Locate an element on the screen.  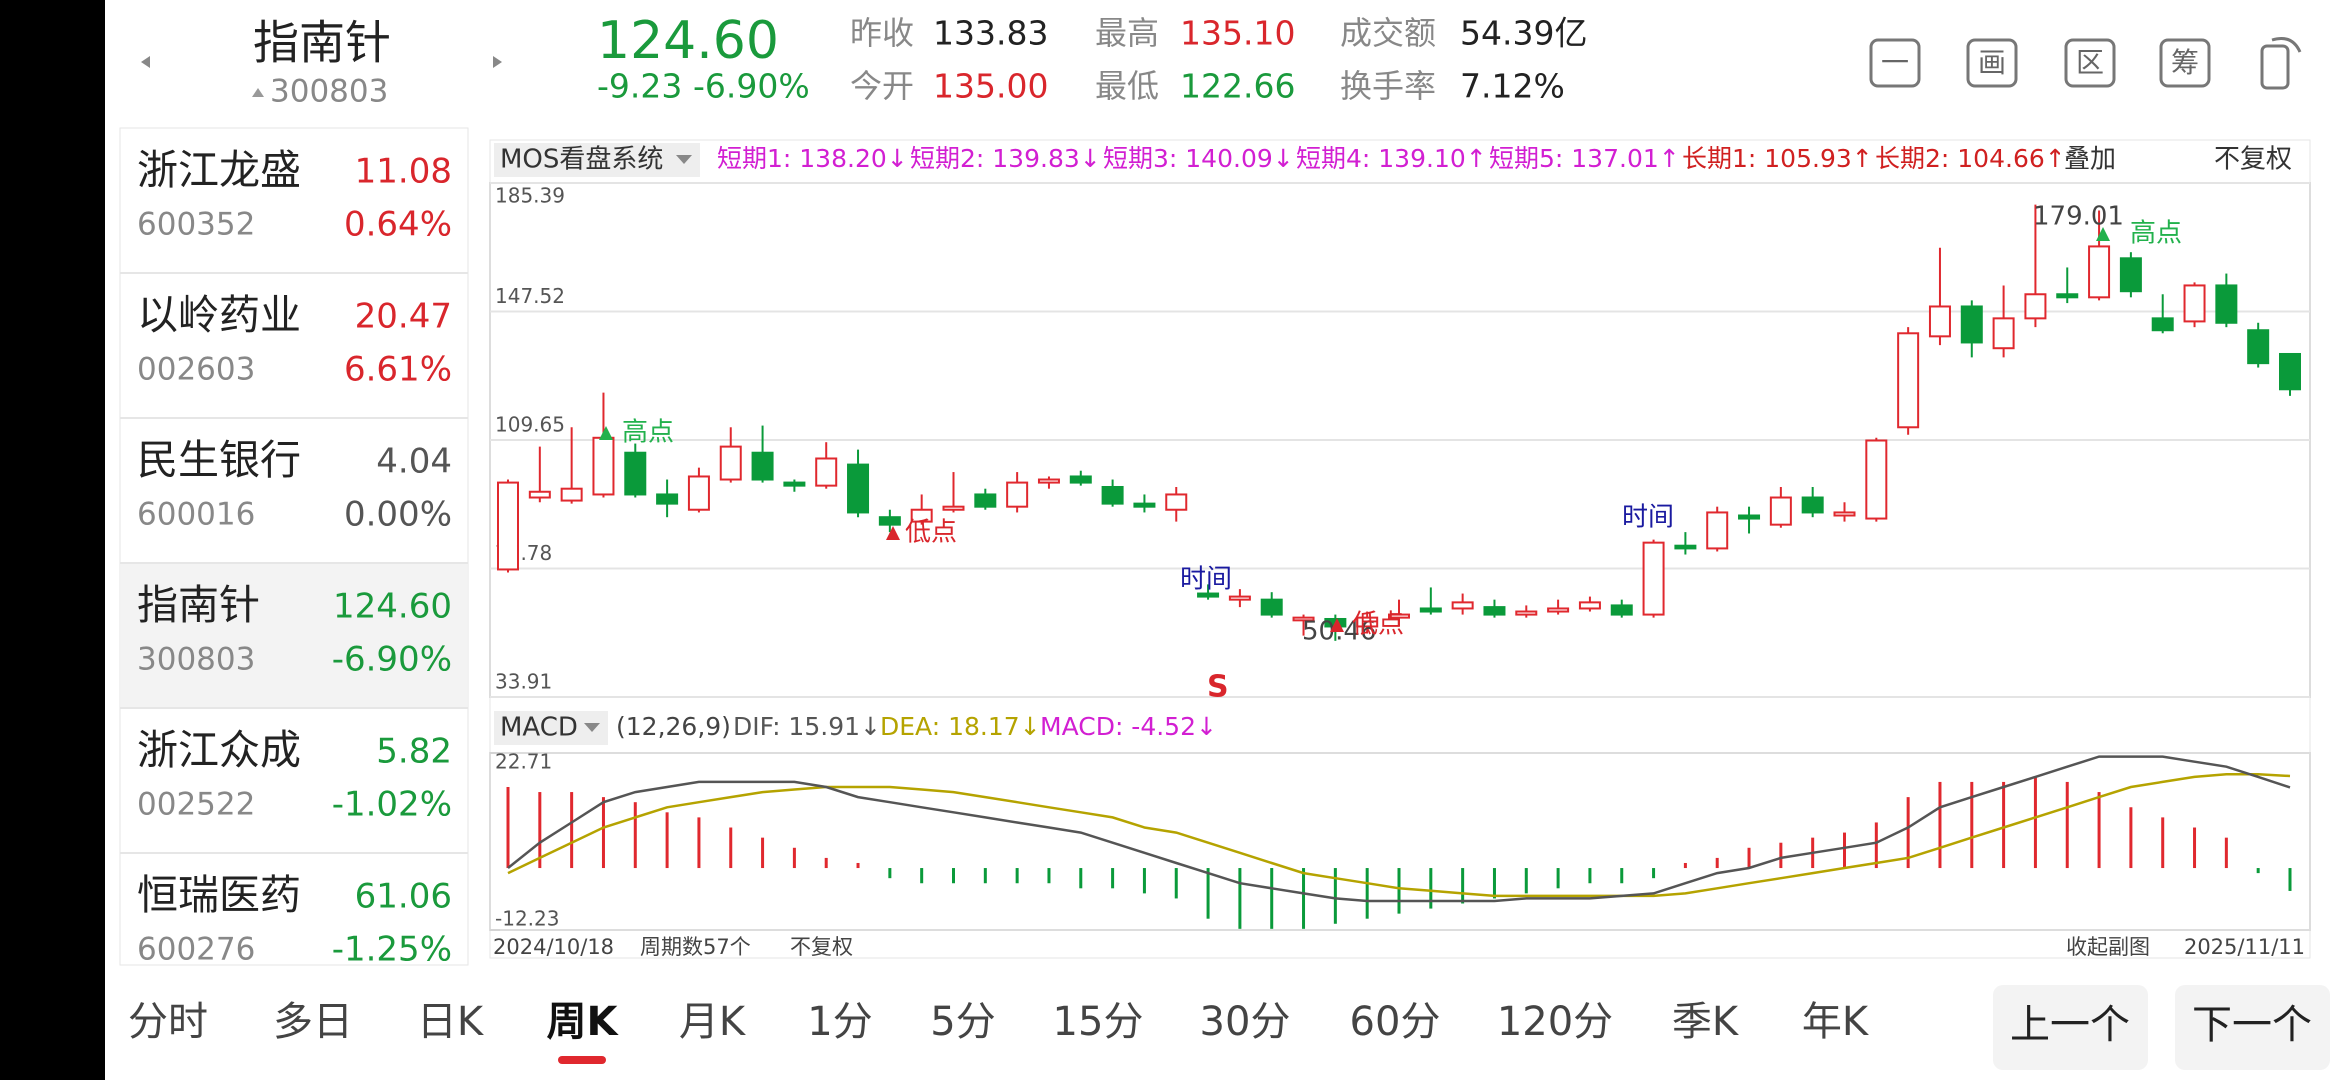
indicator-select is located at coordinates (597, 160).